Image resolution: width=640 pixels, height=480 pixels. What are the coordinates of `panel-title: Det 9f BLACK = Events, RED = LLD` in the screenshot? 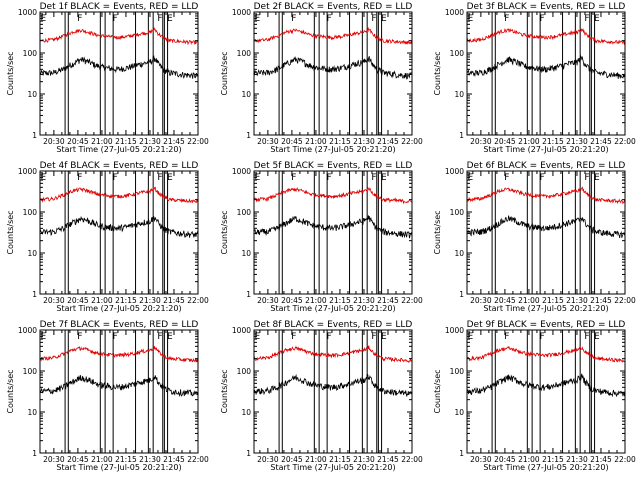 It's located at (546, 325).